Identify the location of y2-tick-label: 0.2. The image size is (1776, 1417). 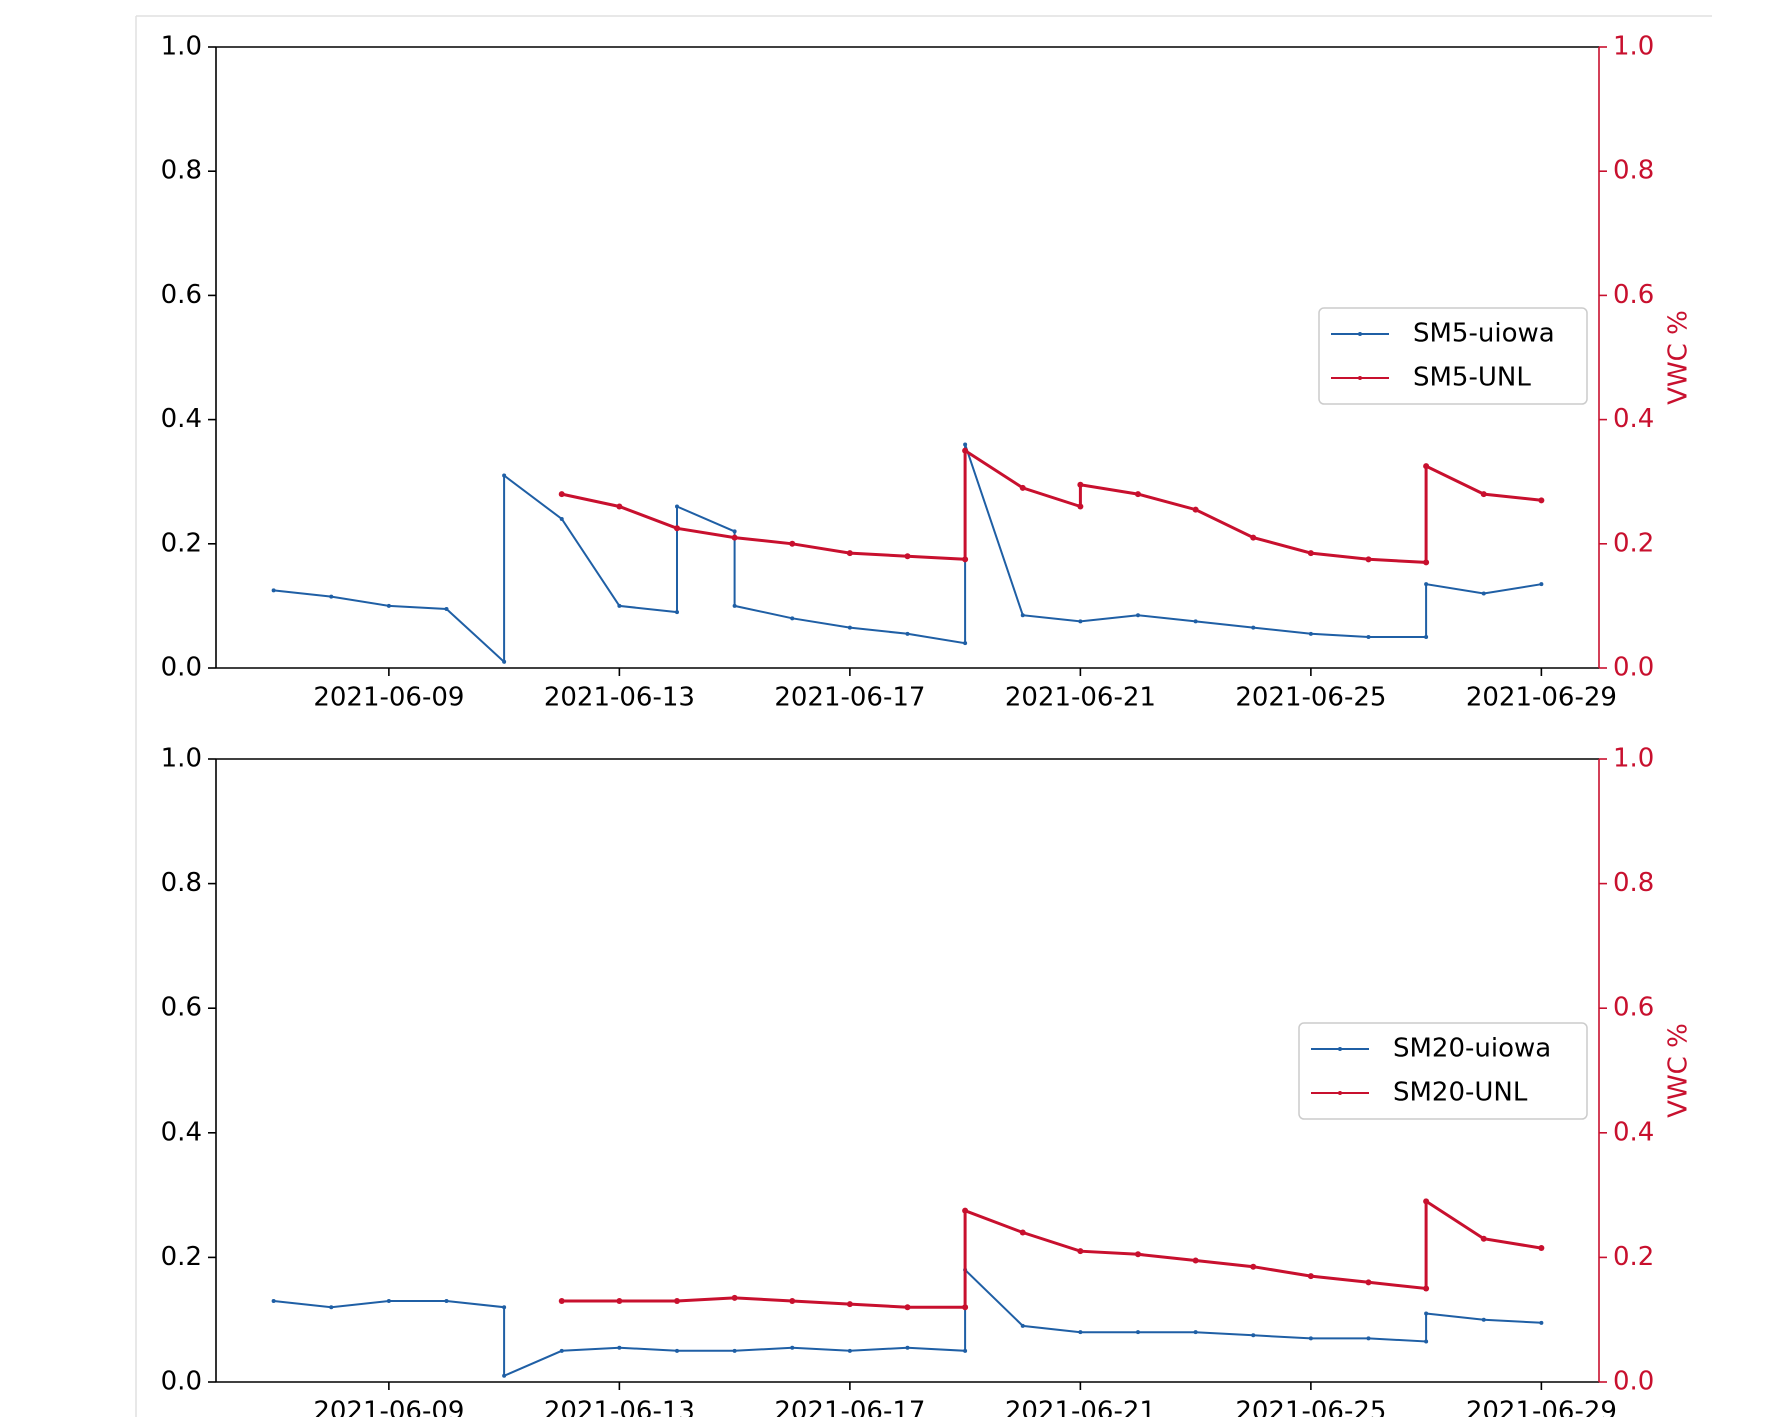
(1633, 1257).